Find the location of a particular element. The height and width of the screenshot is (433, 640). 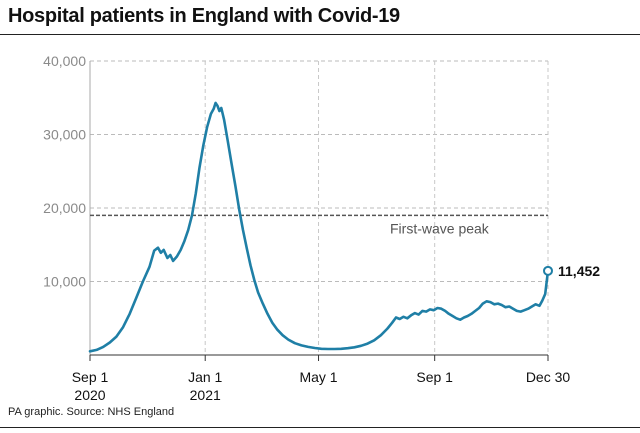

reference-line-label: First-wave peak is located at coordinates (440, 228).